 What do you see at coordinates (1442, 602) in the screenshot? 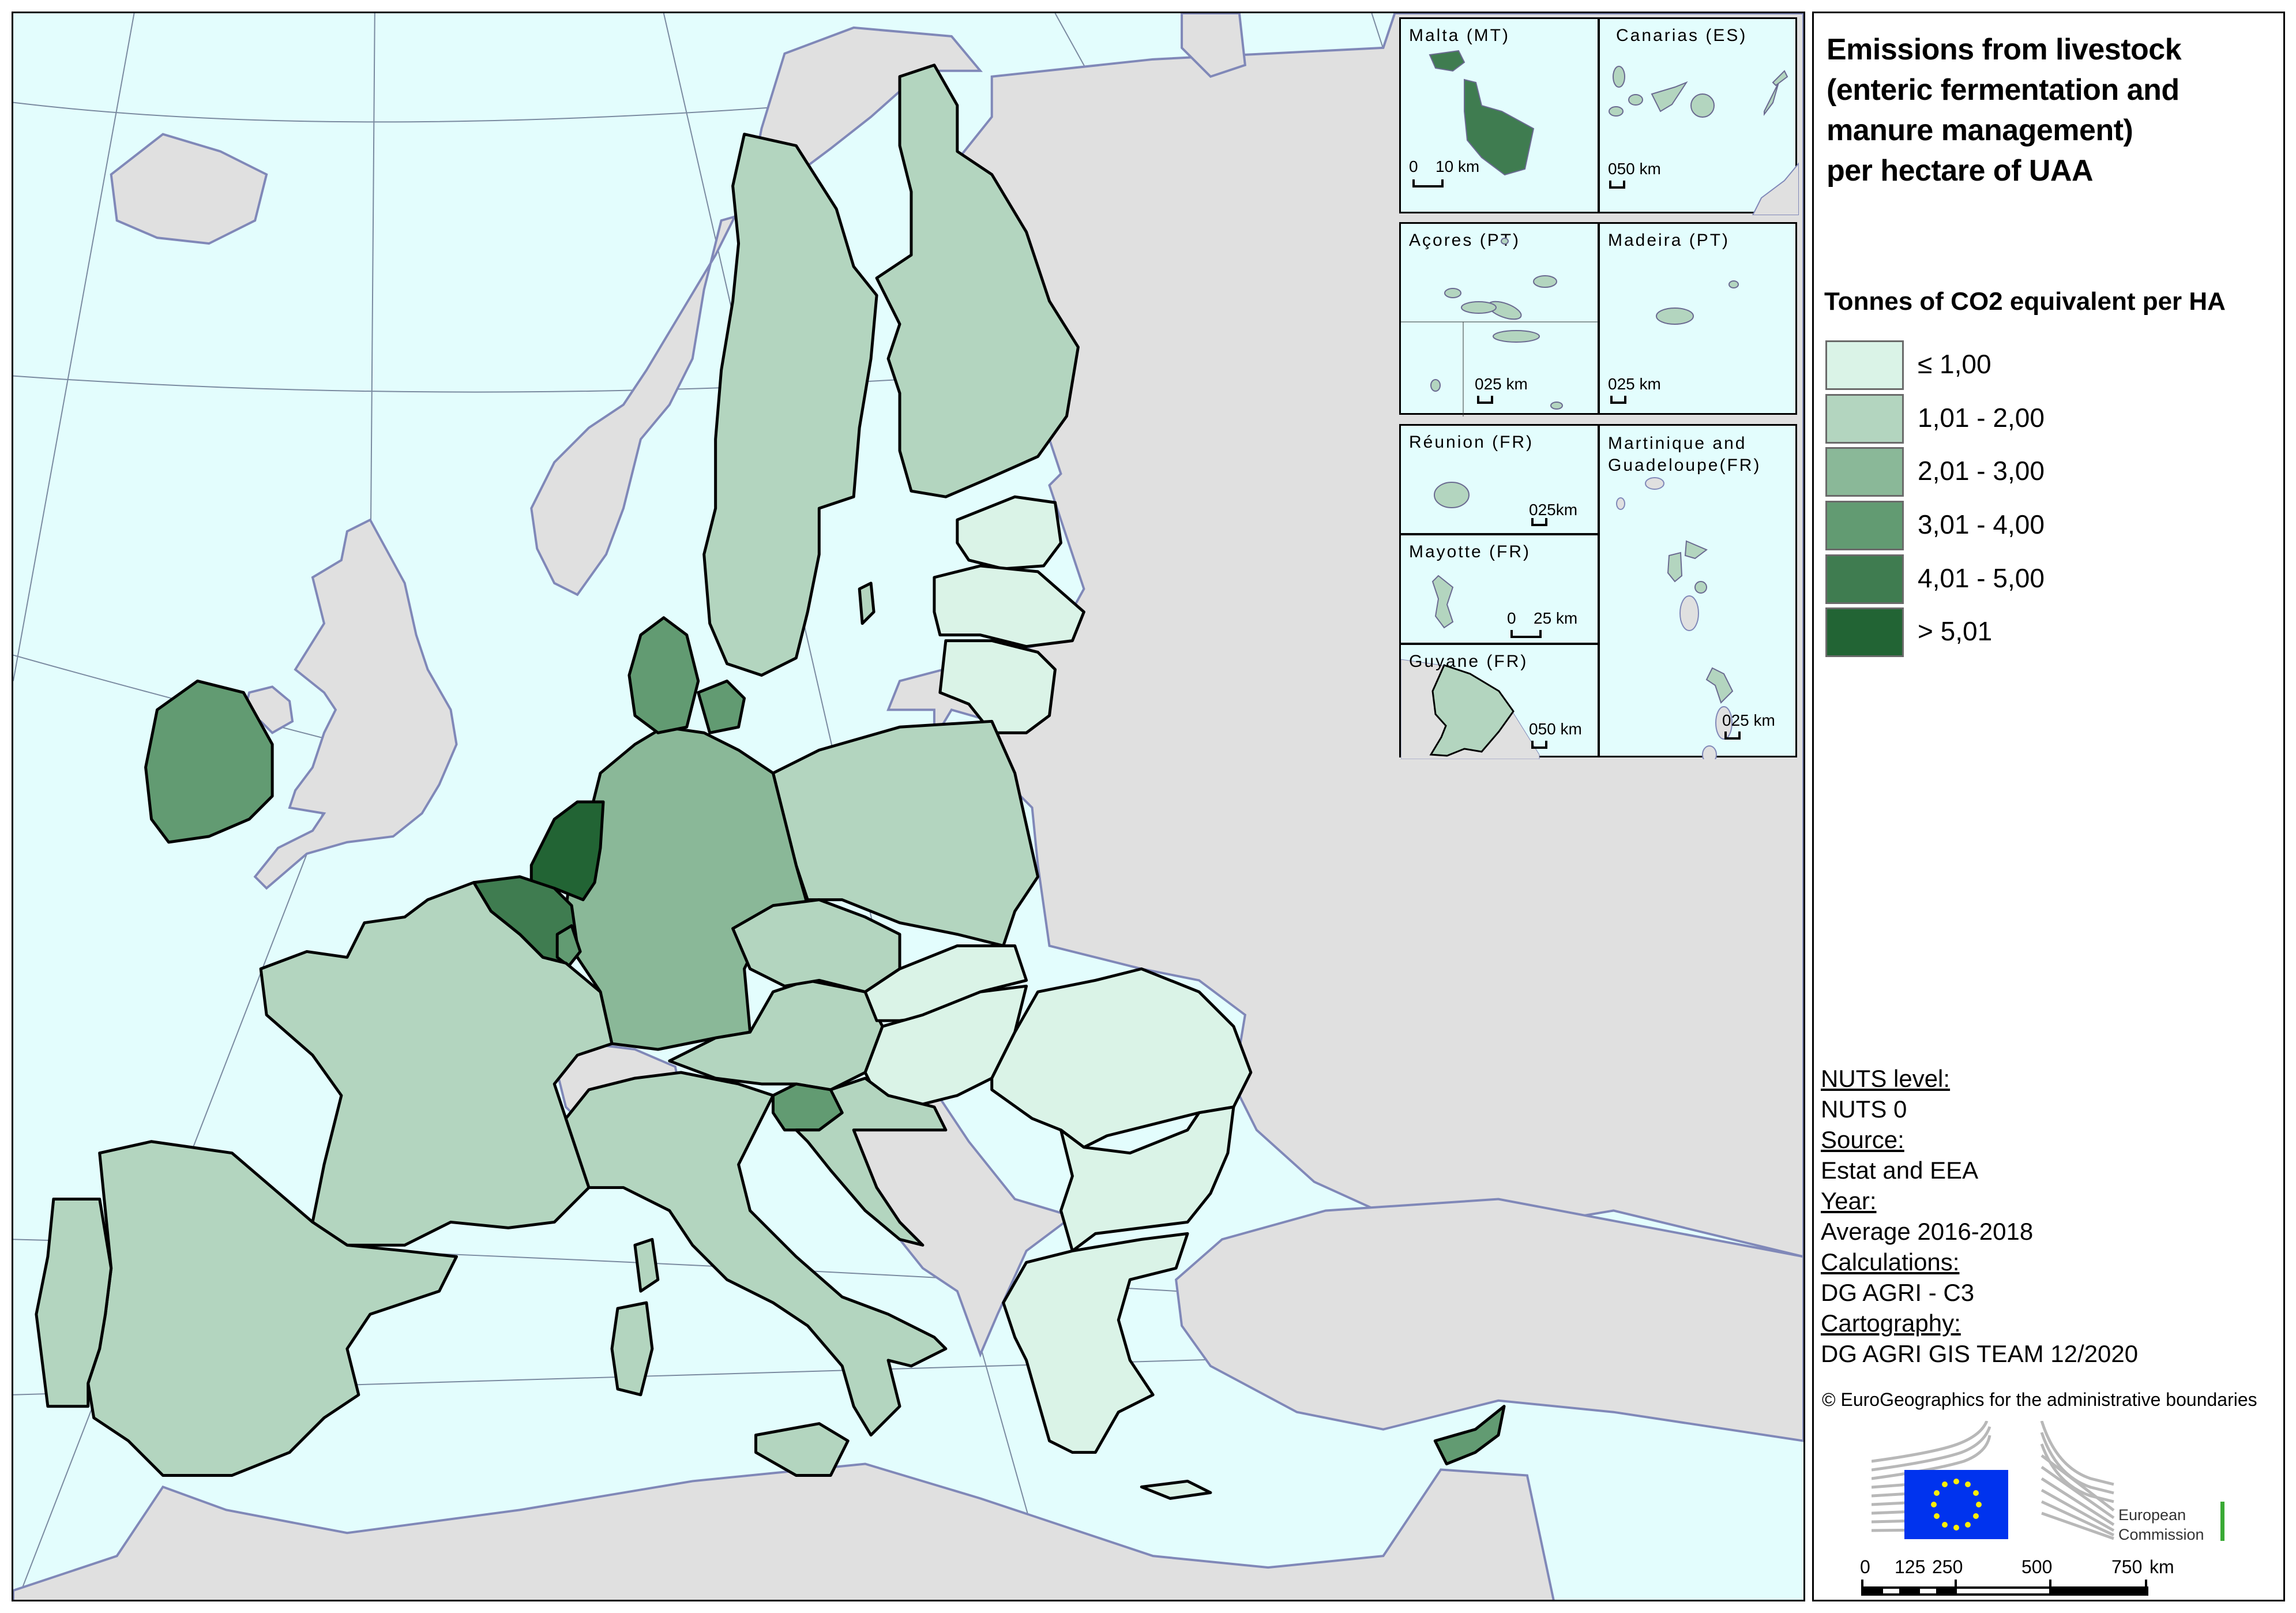
I see `mayotte-shape` at bounding box center [1442, 602].